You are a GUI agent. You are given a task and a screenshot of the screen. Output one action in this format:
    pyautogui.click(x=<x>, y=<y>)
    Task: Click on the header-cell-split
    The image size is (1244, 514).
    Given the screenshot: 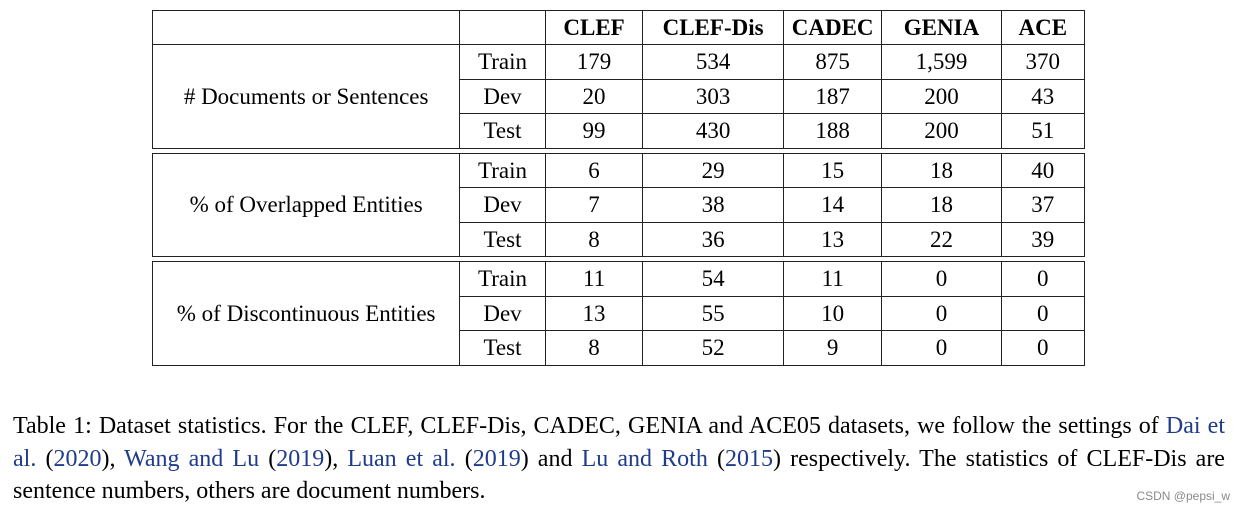 What is the action you would take?
    pyautogui.click(x=502, y=27)
    